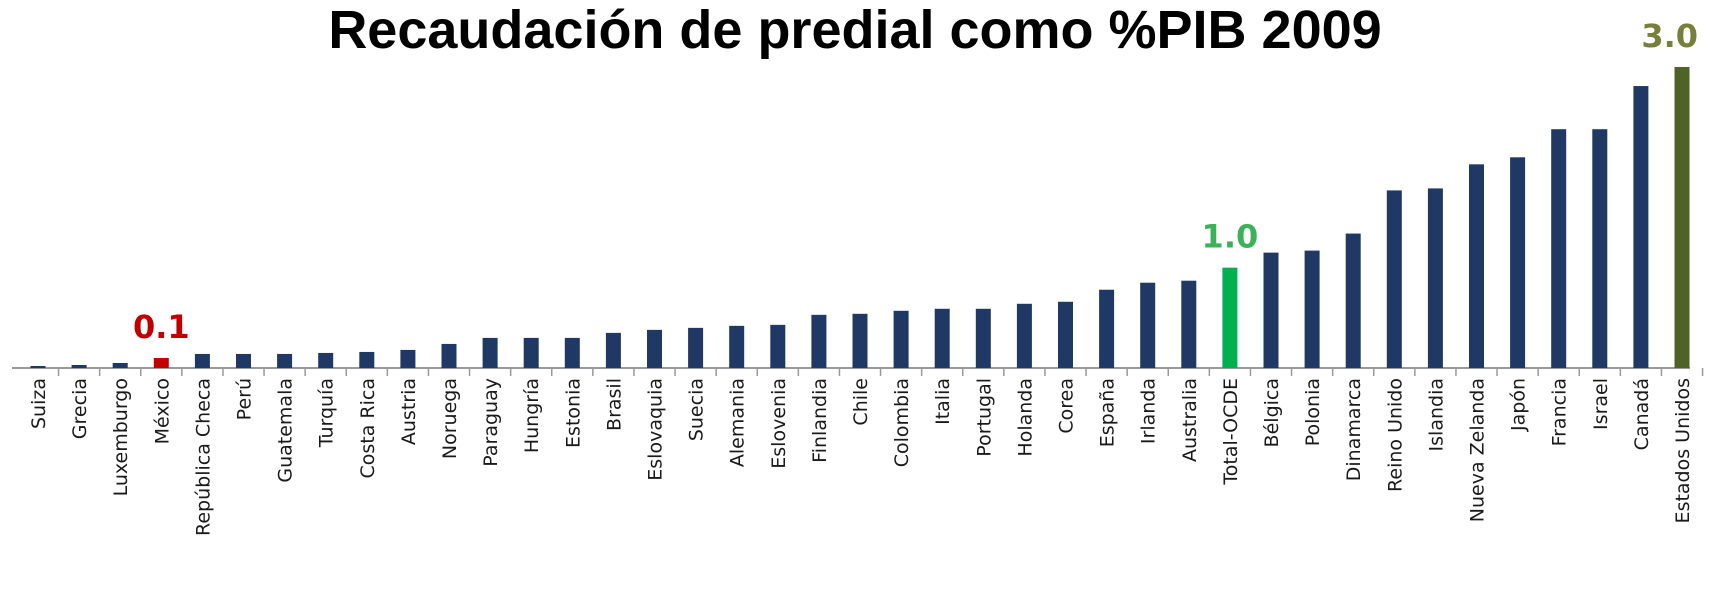 The height and width of the screenshot is (602, 1710). What do you see at coordinates (39, 403) in the screenshot?
I see `x-tick-label: Suiza` at bounding box center [39, 403].